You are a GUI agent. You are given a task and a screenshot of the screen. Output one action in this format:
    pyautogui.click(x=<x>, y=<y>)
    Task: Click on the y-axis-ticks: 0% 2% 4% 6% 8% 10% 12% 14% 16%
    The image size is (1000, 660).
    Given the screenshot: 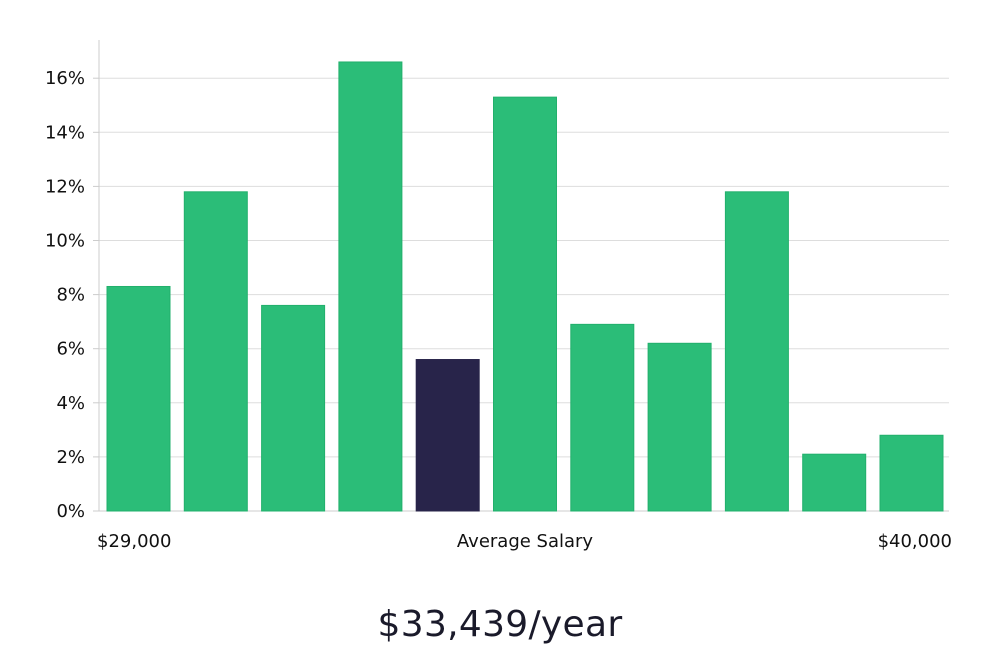 What is the action you would take?
    pyautogui.click(x=72, y=295)
    